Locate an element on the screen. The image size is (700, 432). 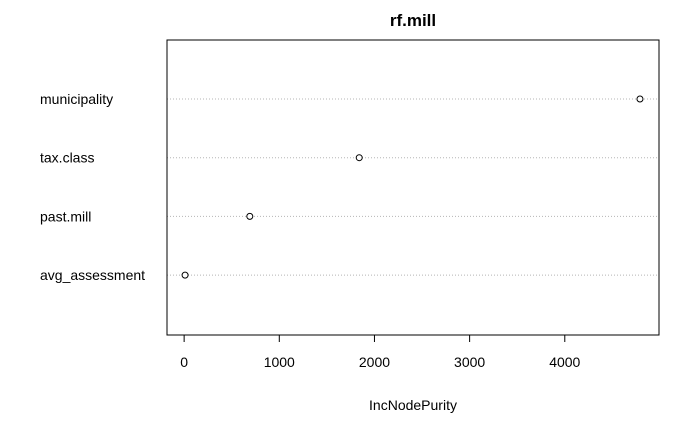
category-label: avg_assessment is located at coordinates (92, 275).